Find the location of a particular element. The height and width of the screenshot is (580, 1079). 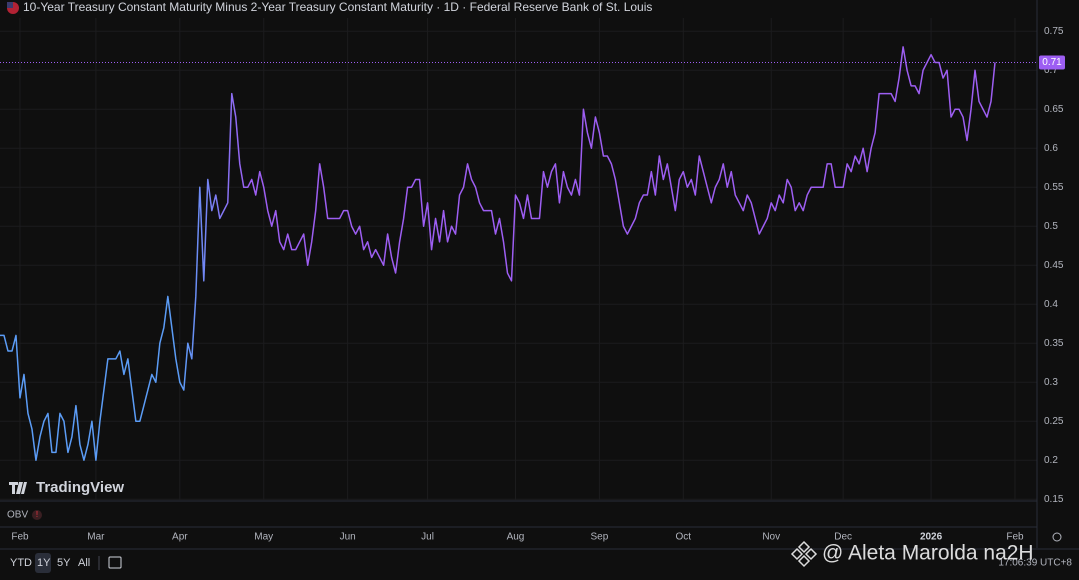

x-tick-label: Jun is located at coordinates (348, 537).